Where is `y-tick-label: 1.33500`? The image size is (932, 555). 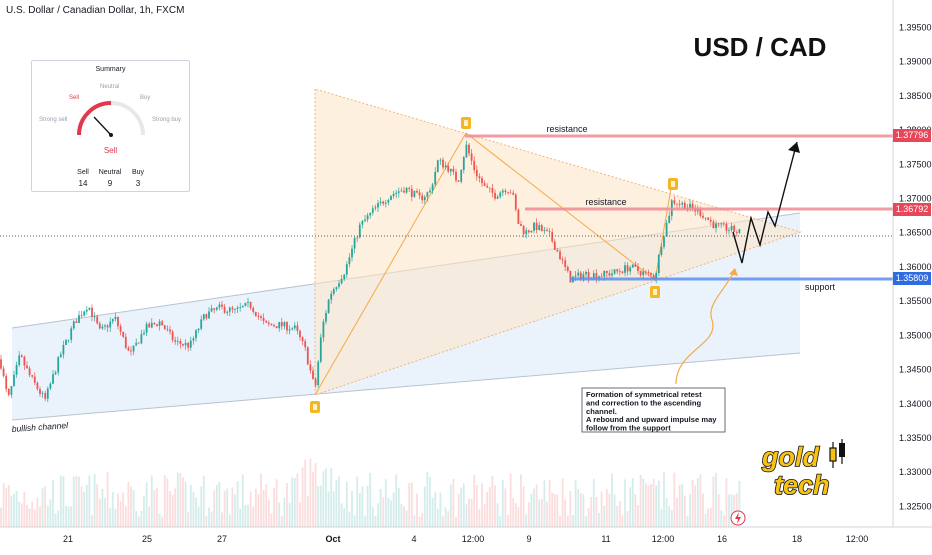 y-tick-label: 1.33500 is located at coordinates (915, 438).